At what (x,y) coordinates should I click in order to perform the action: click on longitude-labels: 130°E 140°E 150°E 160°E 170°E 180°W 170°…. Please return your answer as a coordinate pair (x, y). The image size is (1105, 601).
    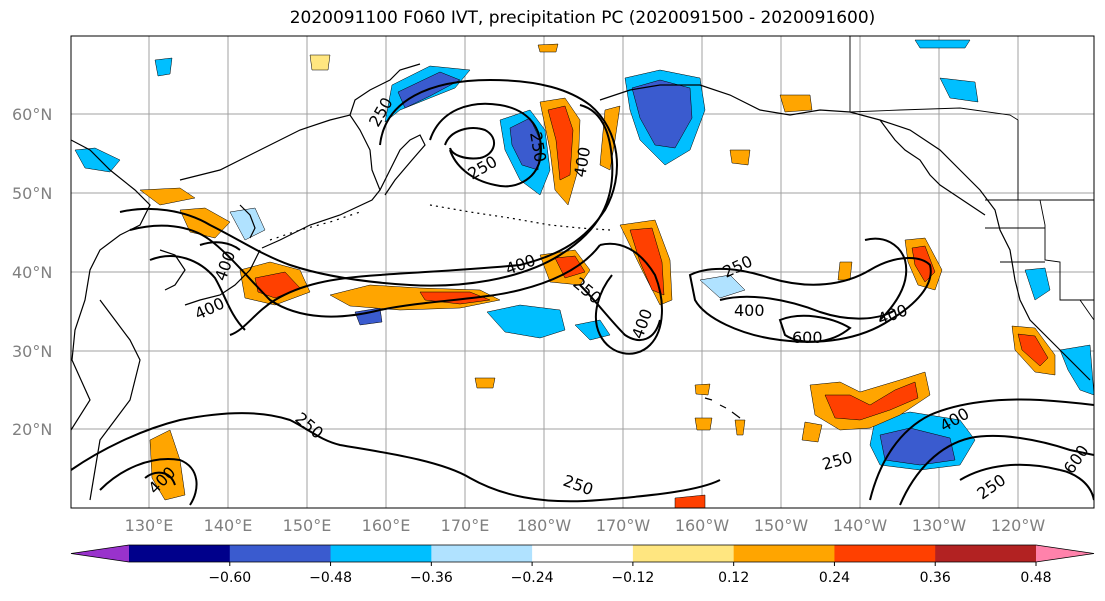
    Looking at the image, I should click on (585, 525).